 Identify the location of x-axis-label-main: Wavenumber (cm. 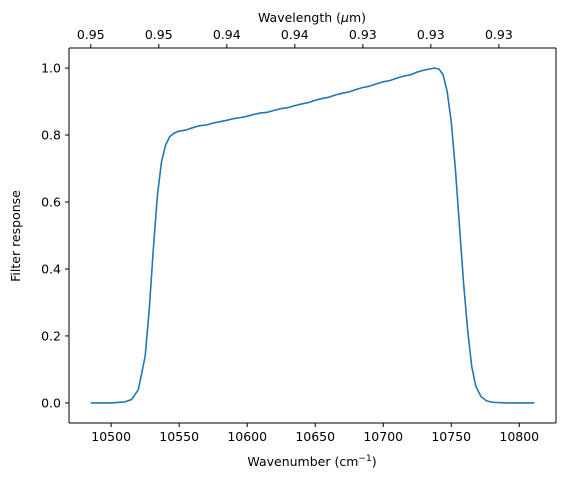
(302, 461).